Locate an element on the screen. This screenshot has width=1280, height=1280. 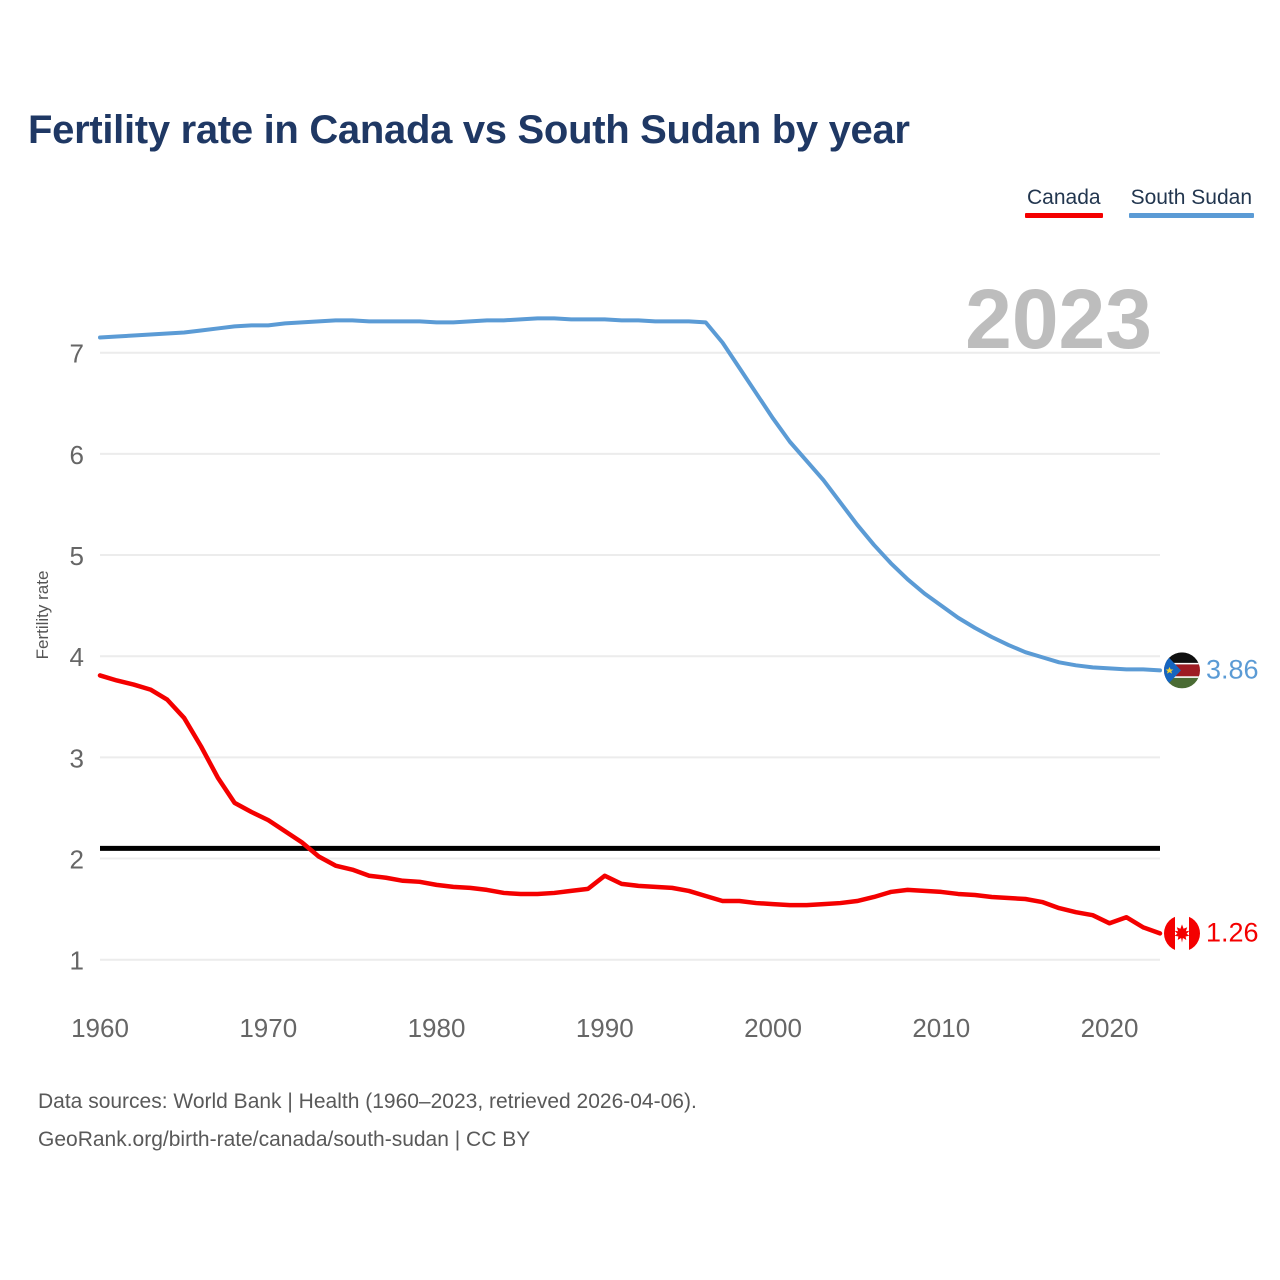
endpoint-value-south-sudan: 3.86 is located at coordinates (1232, 670).